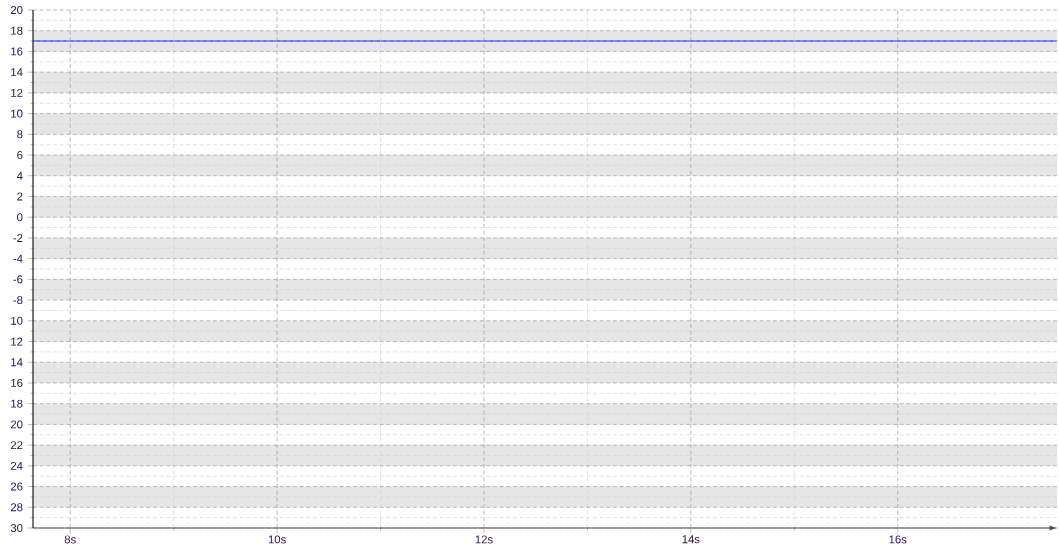 This screenshot has height=550, width=1059. I want to click on y-tick-label: 8, so click(20, 134).